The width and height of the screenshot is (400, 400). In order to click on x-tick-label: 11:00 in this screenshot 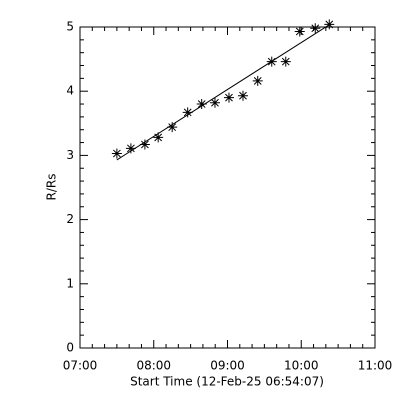, I will do `click(375, 366)`.